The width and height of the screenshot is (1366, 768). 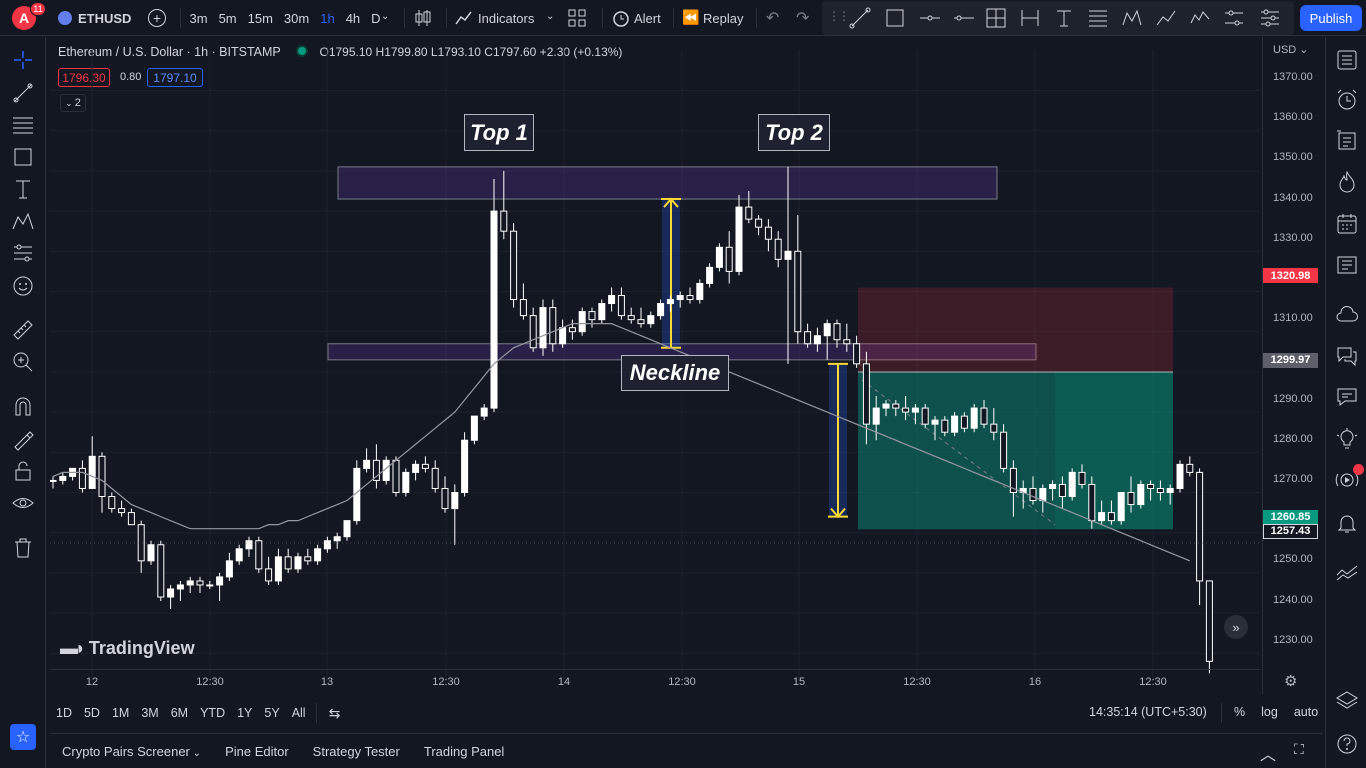 I want to click on candles-icon, so click(x=423, y=18).